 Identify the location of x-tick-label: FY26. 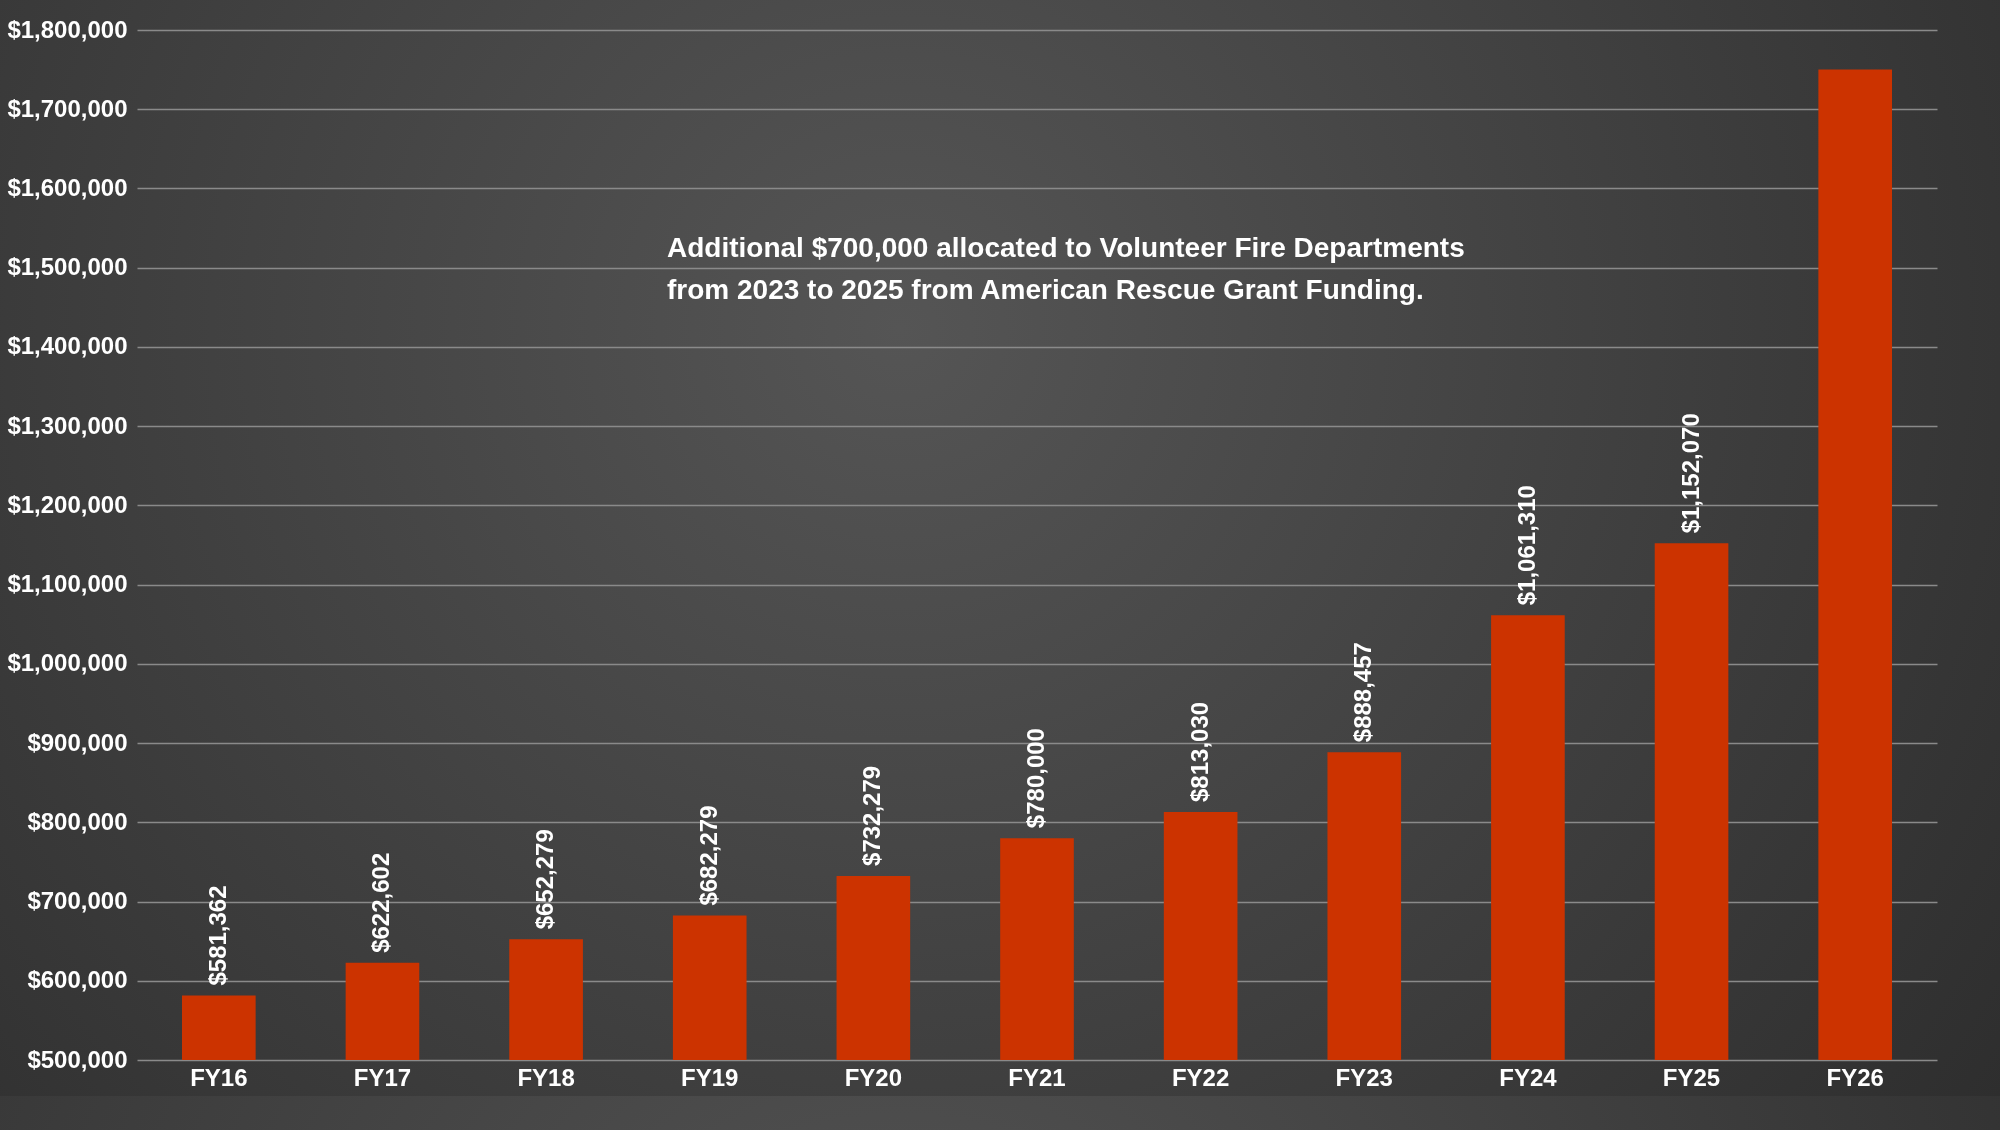
(1855, 1077).